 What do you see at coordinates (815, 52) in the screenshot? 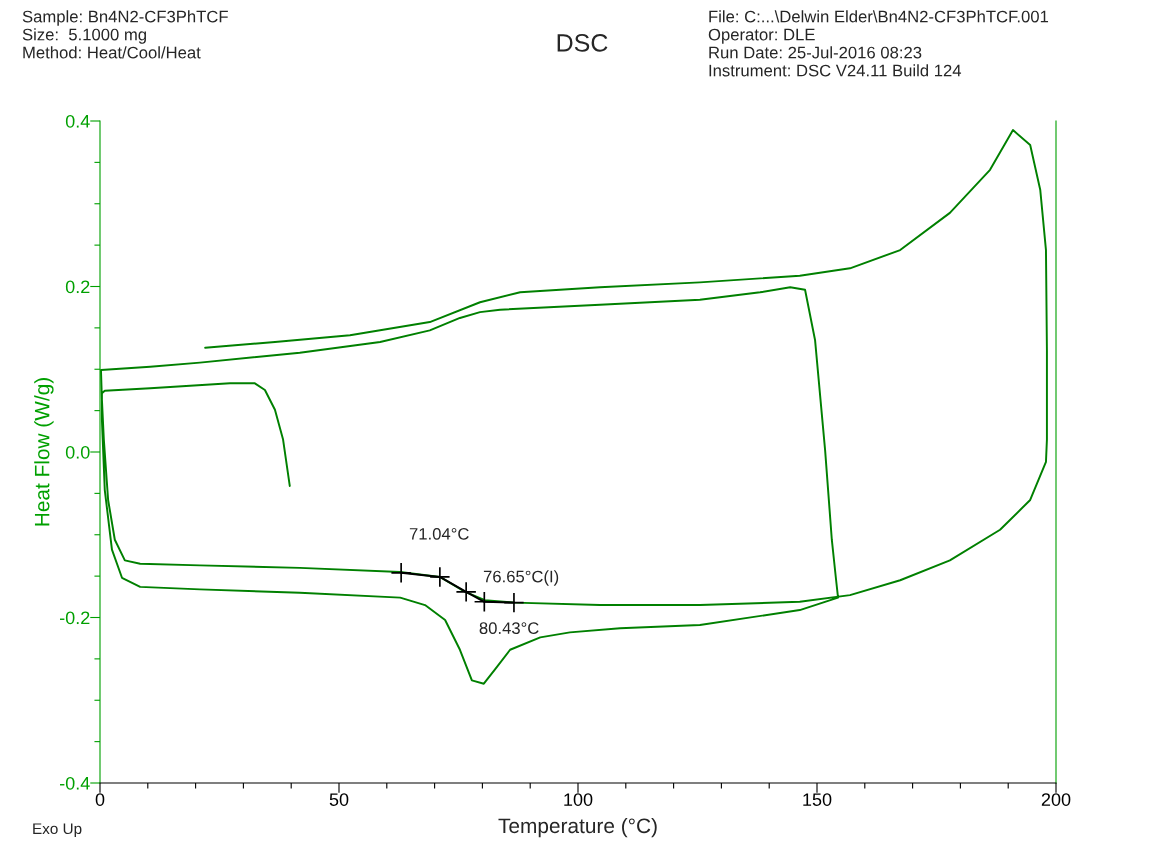
I see `text: Run Date: 25-Jul-2016 08:23` at bounding box center [815, 52].